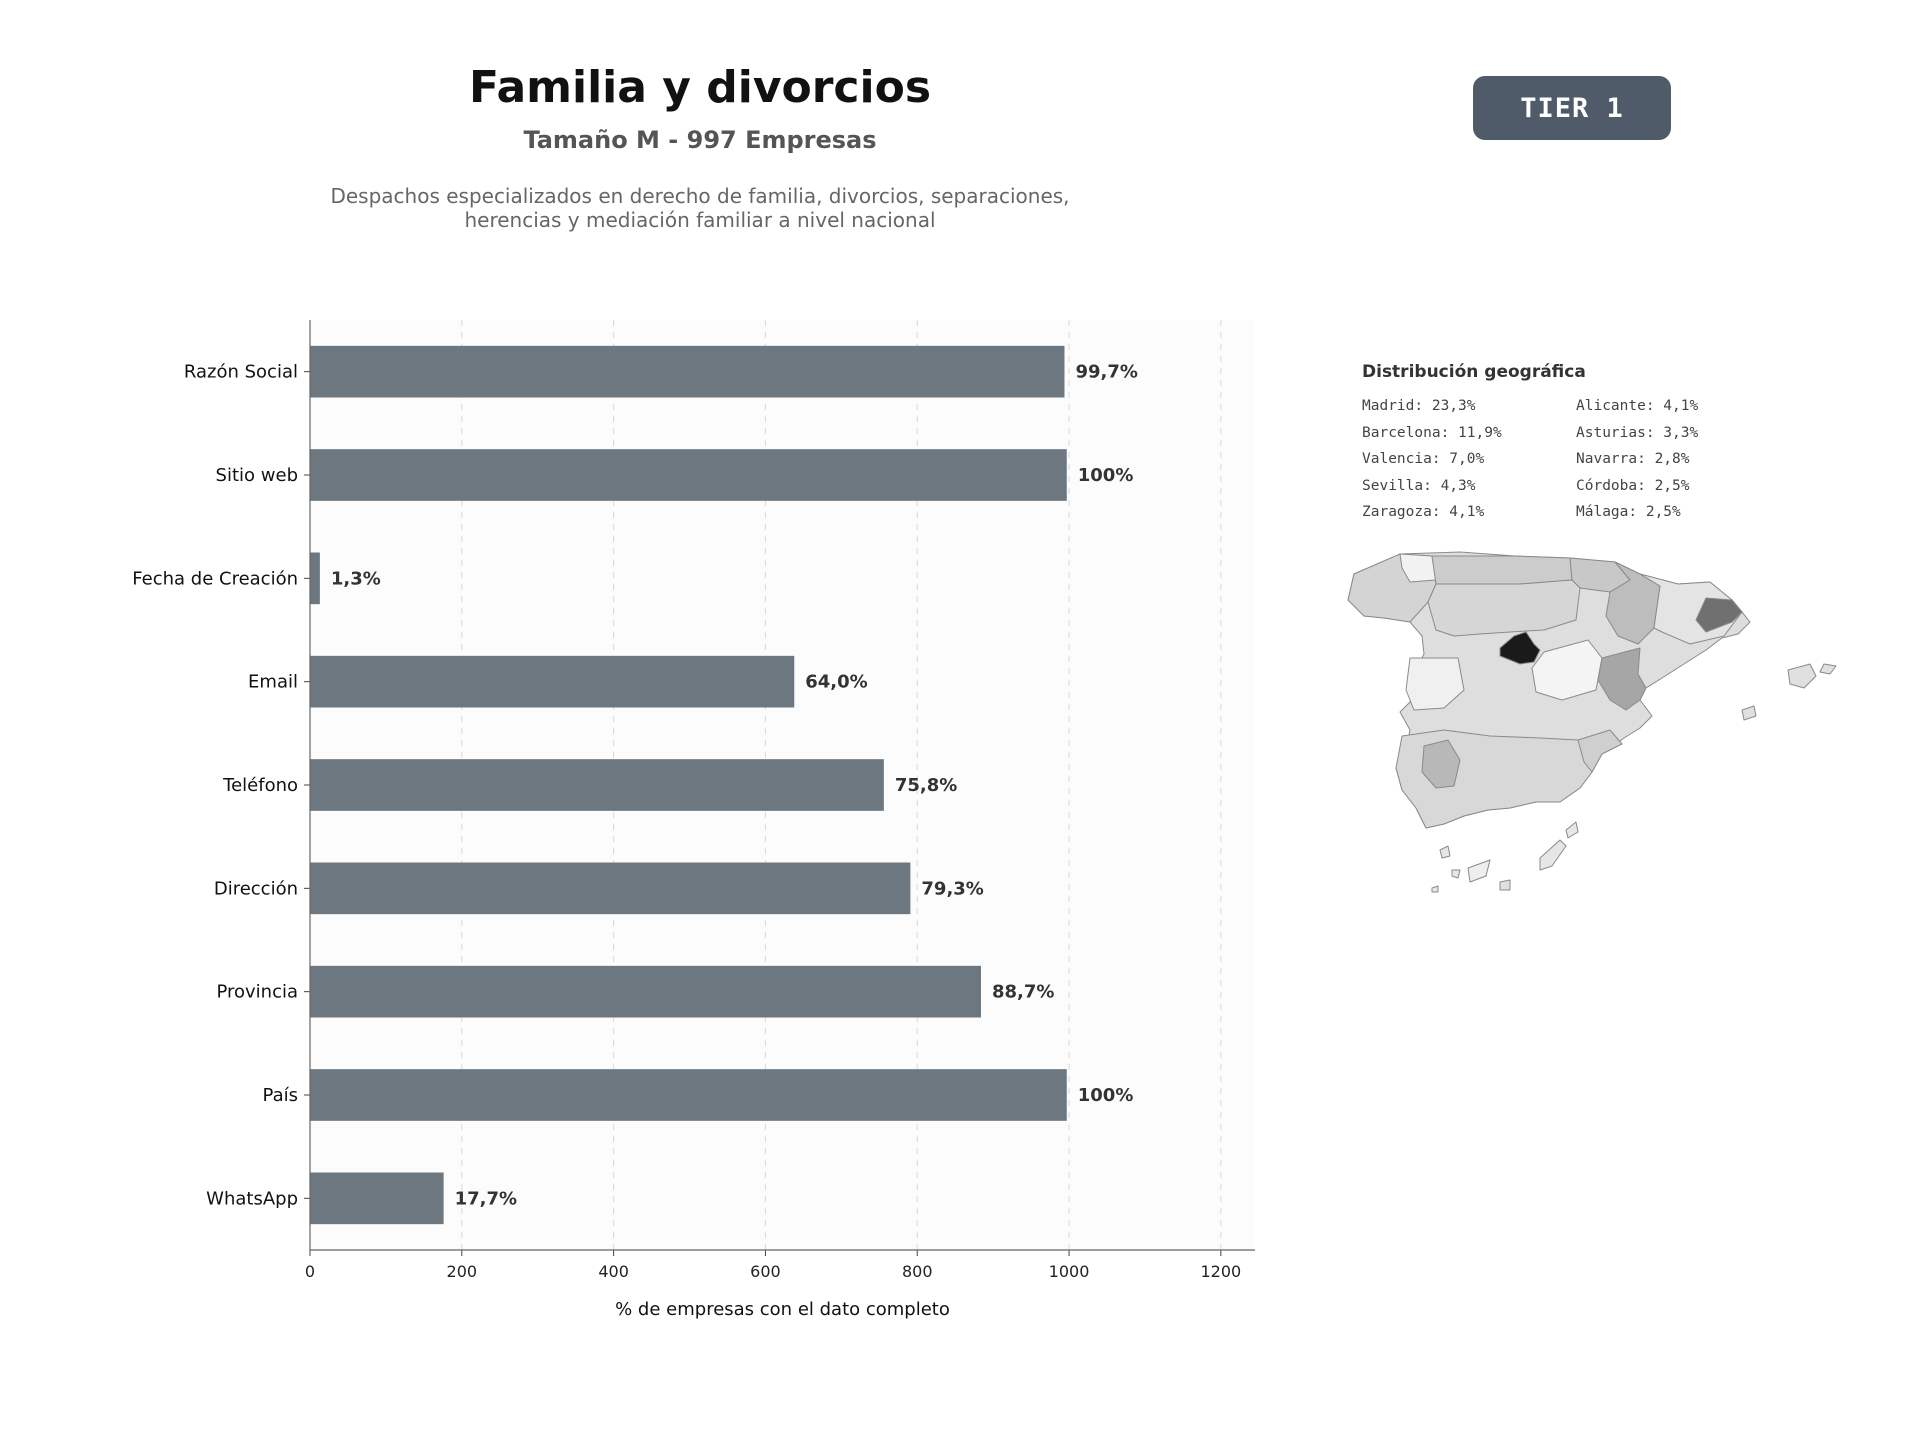  I want to click on data-label: 75,8%, so click(926, 785).